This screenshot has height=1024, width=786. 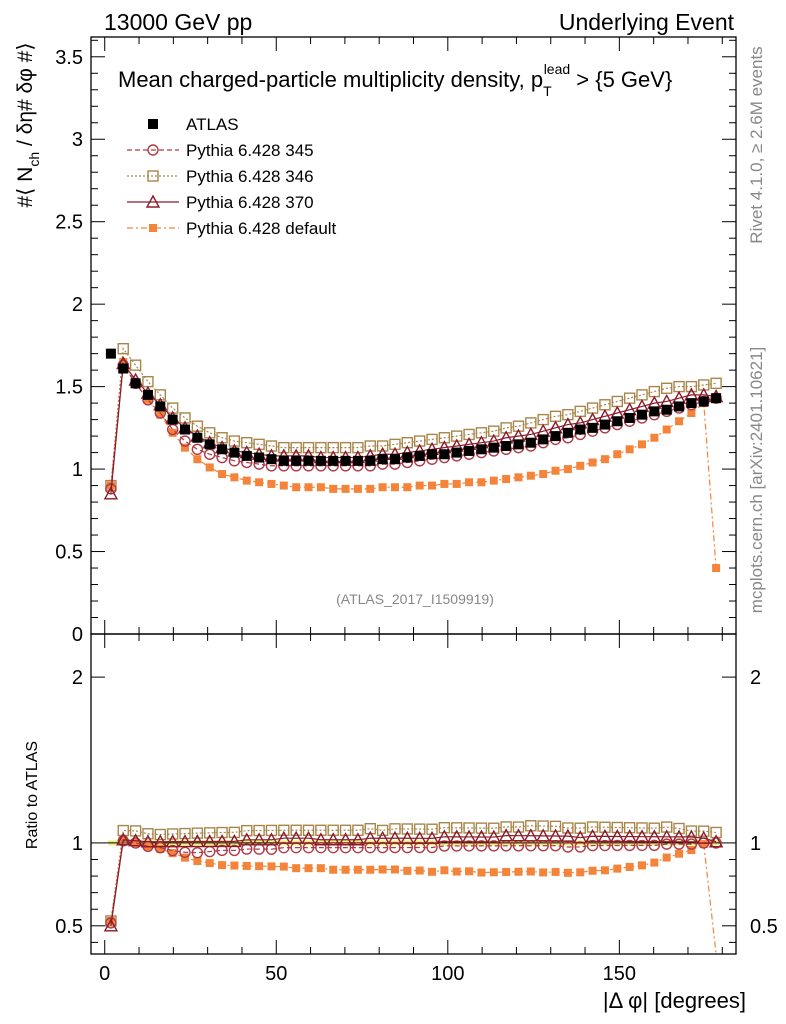 I want to click on y-axis-label-sub: ch, so click(x=34, y=159).